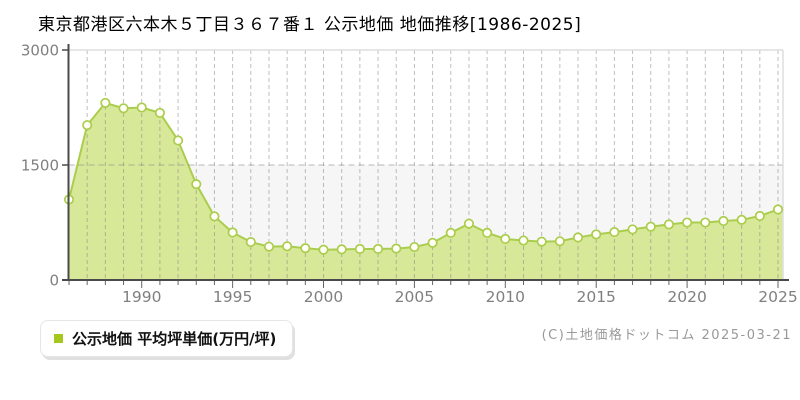 The image size is (800, 400). Describe the element at coordinates (54, 281) in the screenshot. I see `y-tick-label: 0` at that location.